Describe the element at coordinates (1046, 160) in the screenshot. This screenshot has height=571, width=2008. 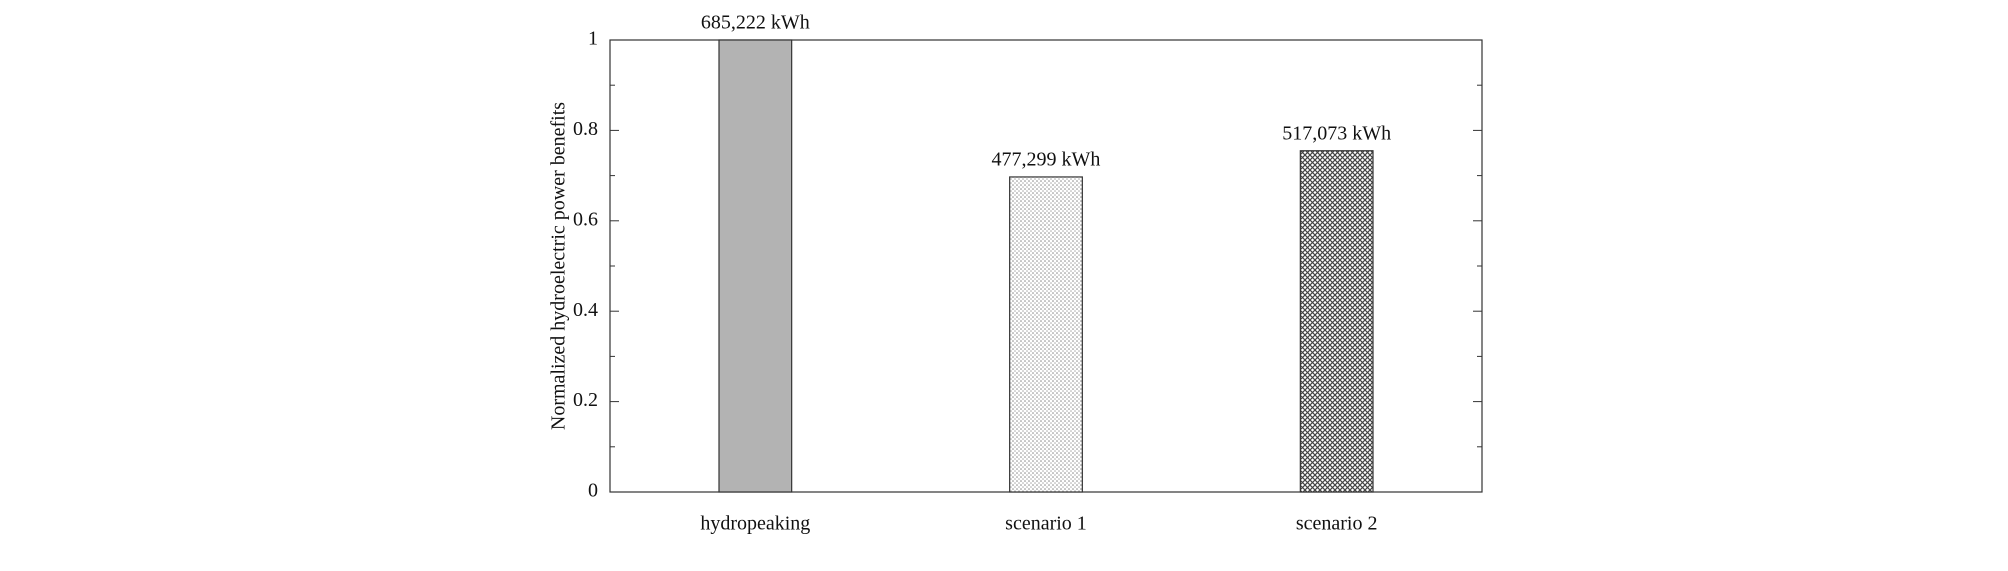
I see `bar-label: 477,299 kWh` at that location.